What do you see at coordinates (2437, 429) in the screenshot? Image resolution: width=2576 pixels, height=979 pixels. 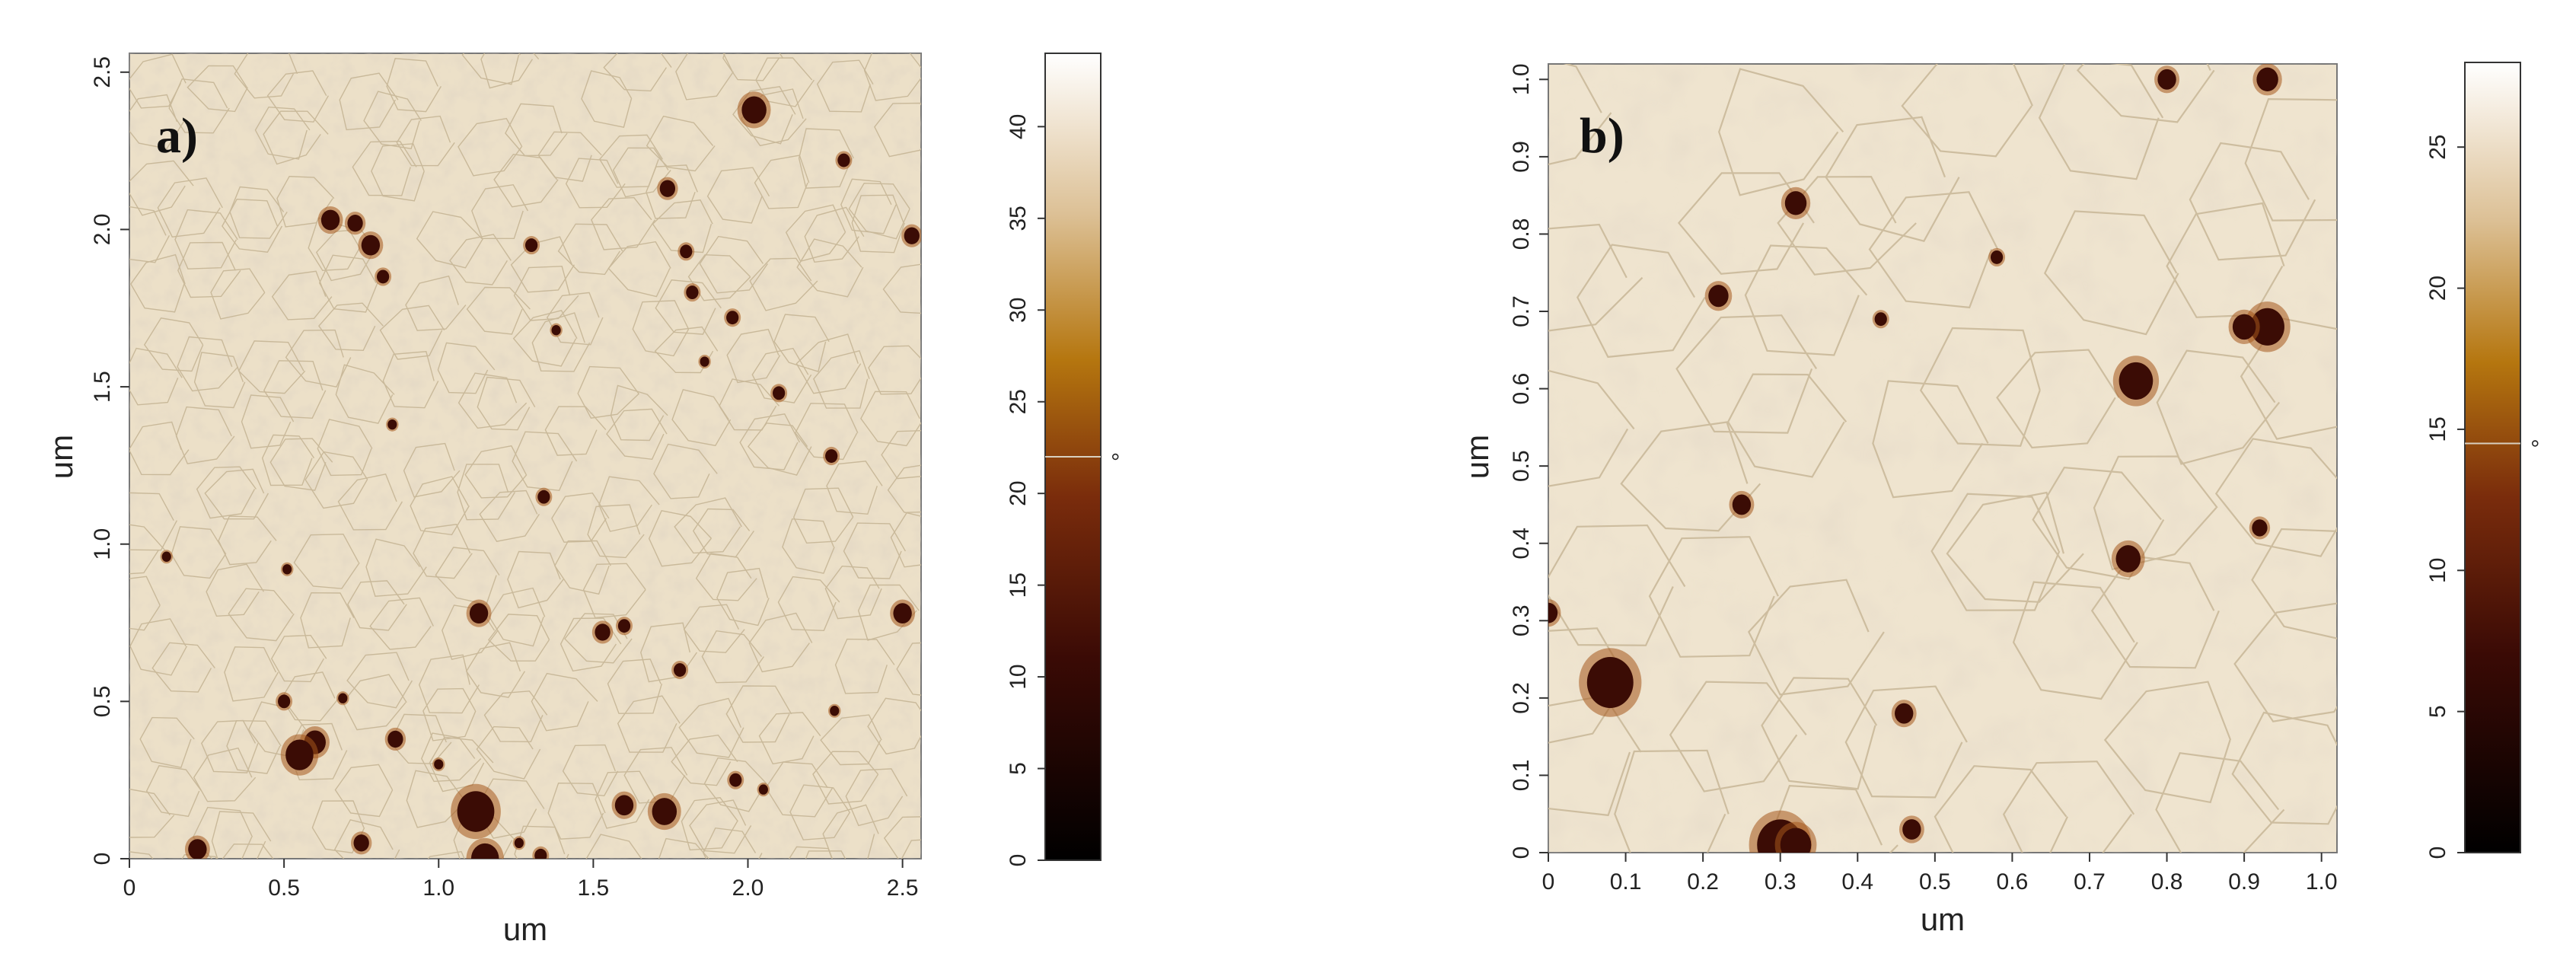 I see `colorbar-tick-label: 15` at bounding box center [2437, 429].